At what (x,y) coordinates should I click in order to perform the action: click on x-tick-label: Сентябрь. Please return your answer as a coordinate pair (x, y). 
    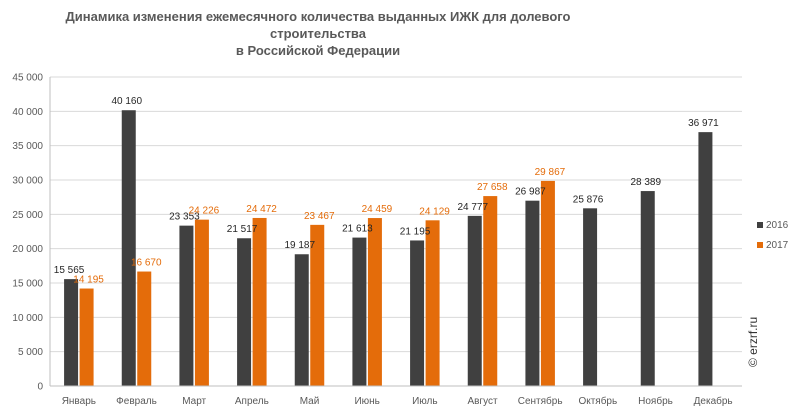
    Looking at the image, I should click on (540, 401).